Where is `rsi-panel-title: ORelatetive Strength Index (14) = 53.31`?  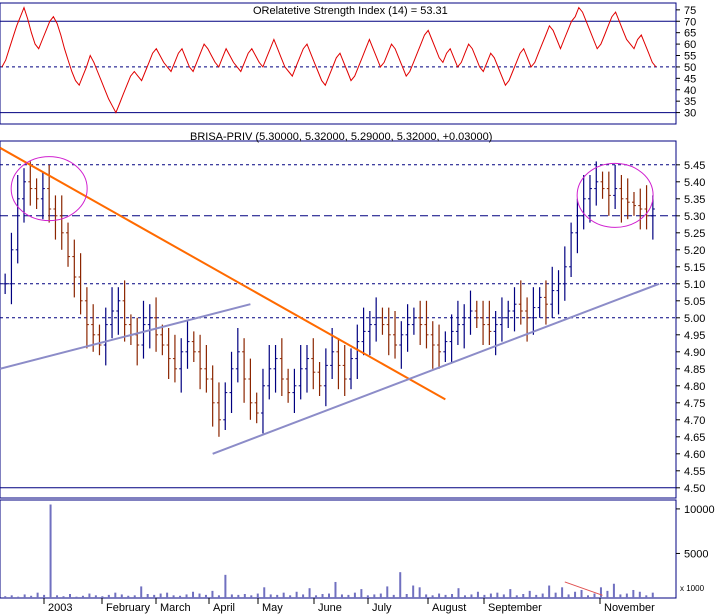 rsi-panel-title: ORelatetive Strength Index (14) = 53.31 is located at coordinates (350, 11).